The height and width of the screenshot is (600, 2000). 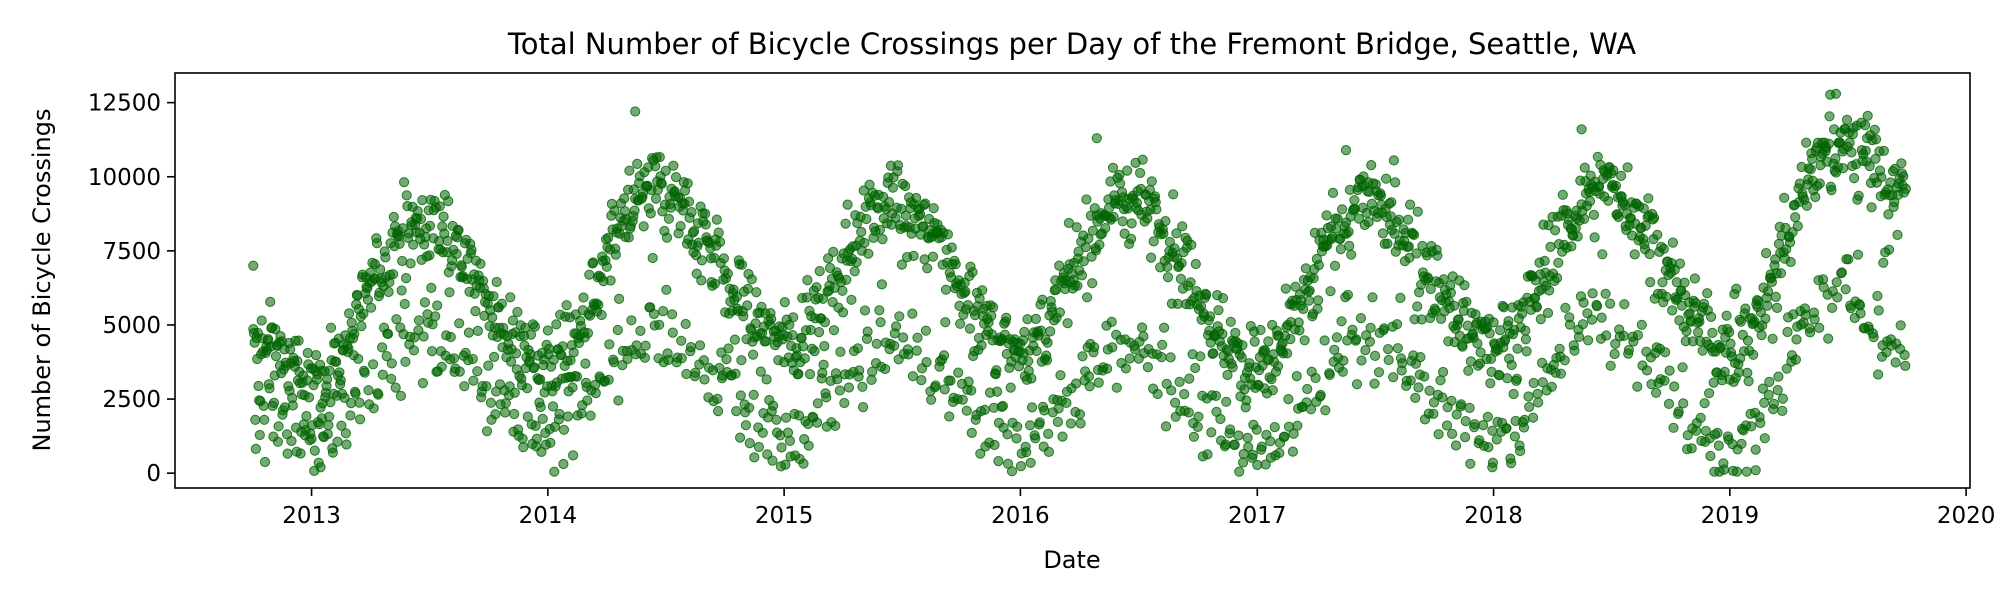 What do you see at coordinates (1493, 516) in the screenshot?
I see `x-tick-label: 2018` at bounding box center [1493, 516].